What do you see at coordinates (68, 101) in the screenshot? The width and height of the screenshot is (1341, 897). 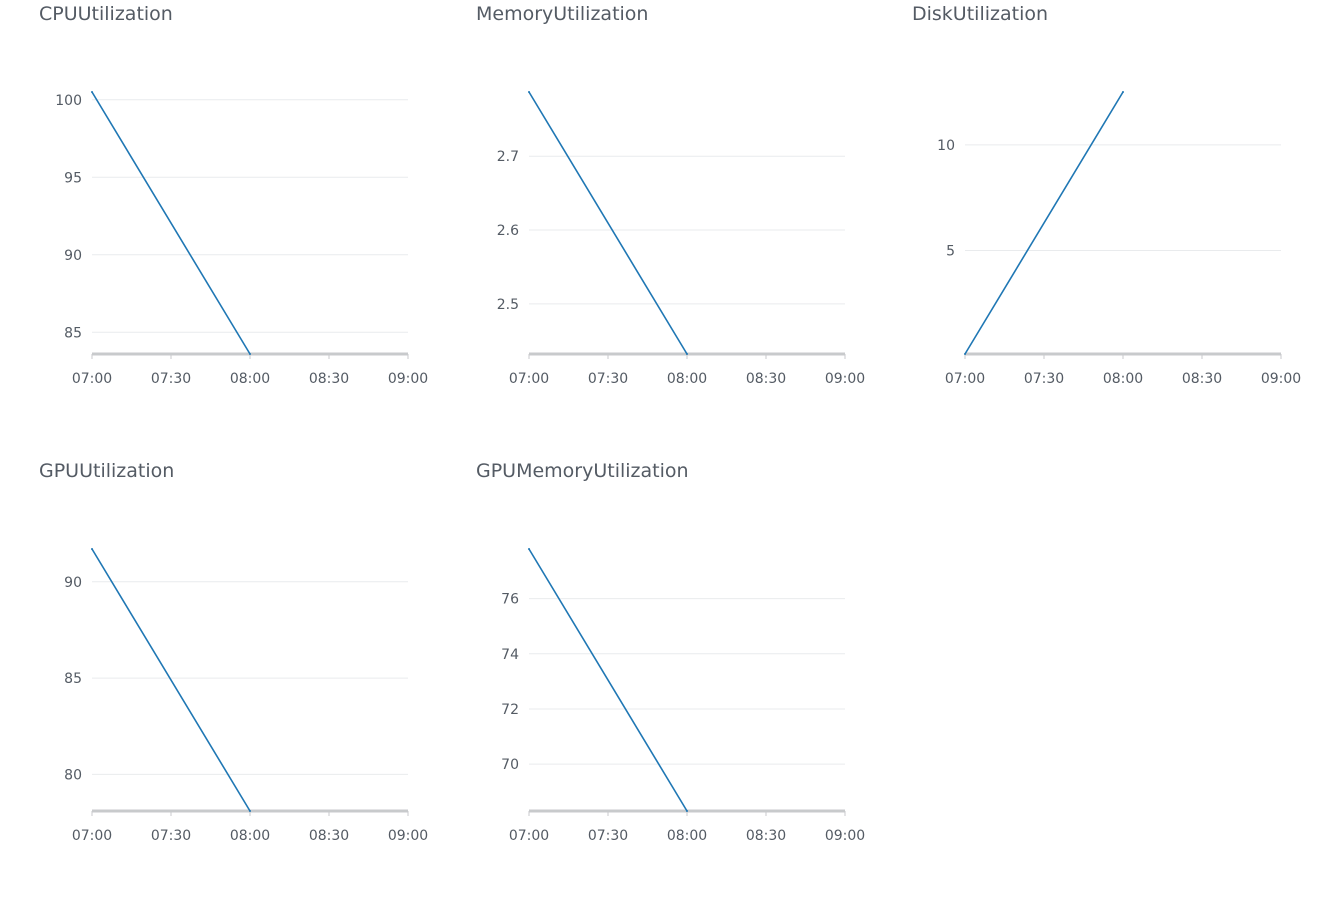 I see `y-tick-label: 100` at bounding box center [68, 101].